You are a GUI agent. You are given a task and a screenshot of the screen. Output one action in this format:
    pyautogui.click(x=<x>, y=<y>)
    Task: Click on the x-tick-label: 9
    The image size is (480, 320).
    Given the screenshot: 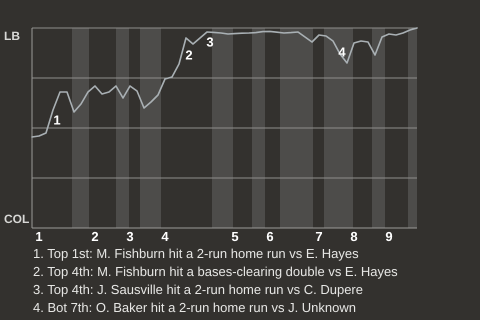 What is the action you would take?
    pyautogui.click(x=389, y=236)
    